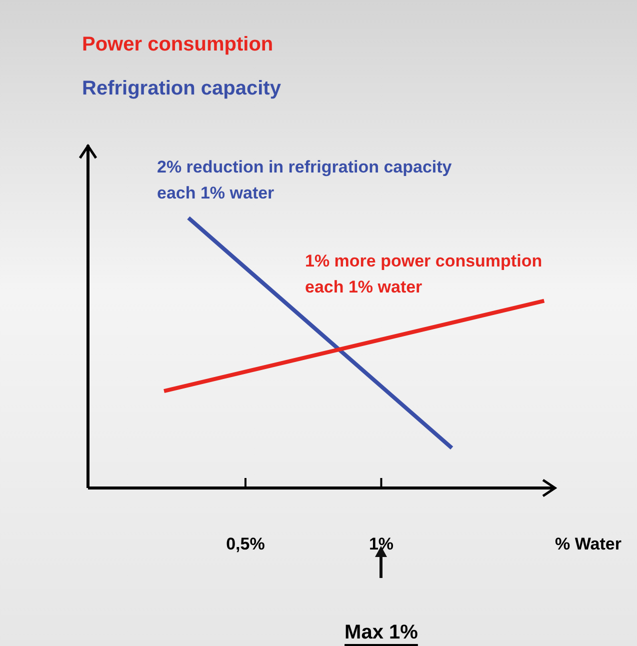  What do you see at coordinates (178, 45) in the screenshot?
I see `text: Power consumption` at bounding box center [178, 45].